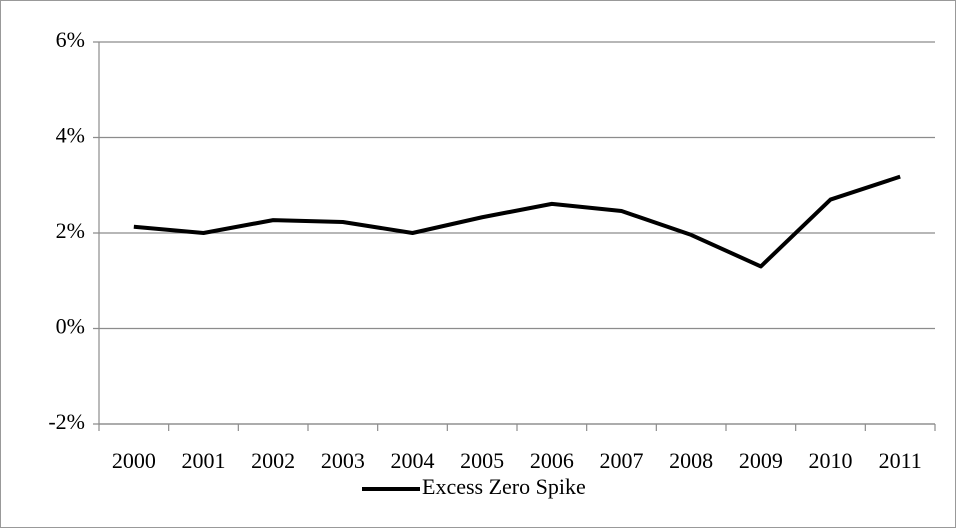 This screenshot has height=529, width=957. What do you see at coordinates (273, 460) in the screenshot?
I see `x-tick-label: 2002` at bounding box center [273, 460].